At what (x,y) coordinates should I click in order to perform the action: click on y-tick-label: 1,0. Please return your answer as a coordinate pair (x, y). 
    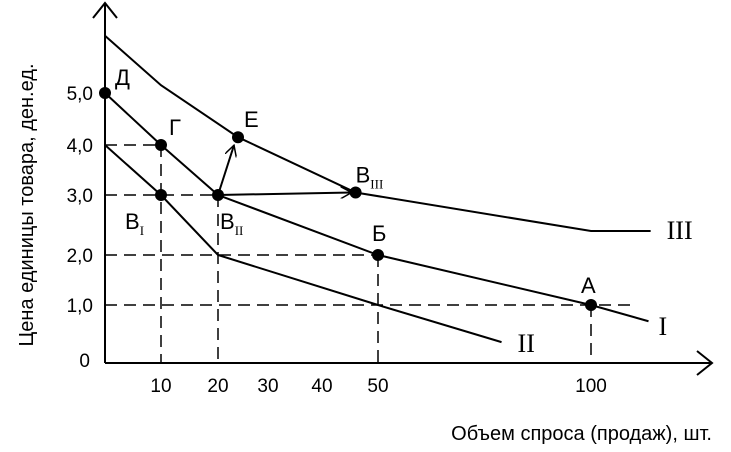
    Looking at the image, I should click on (80, 306).